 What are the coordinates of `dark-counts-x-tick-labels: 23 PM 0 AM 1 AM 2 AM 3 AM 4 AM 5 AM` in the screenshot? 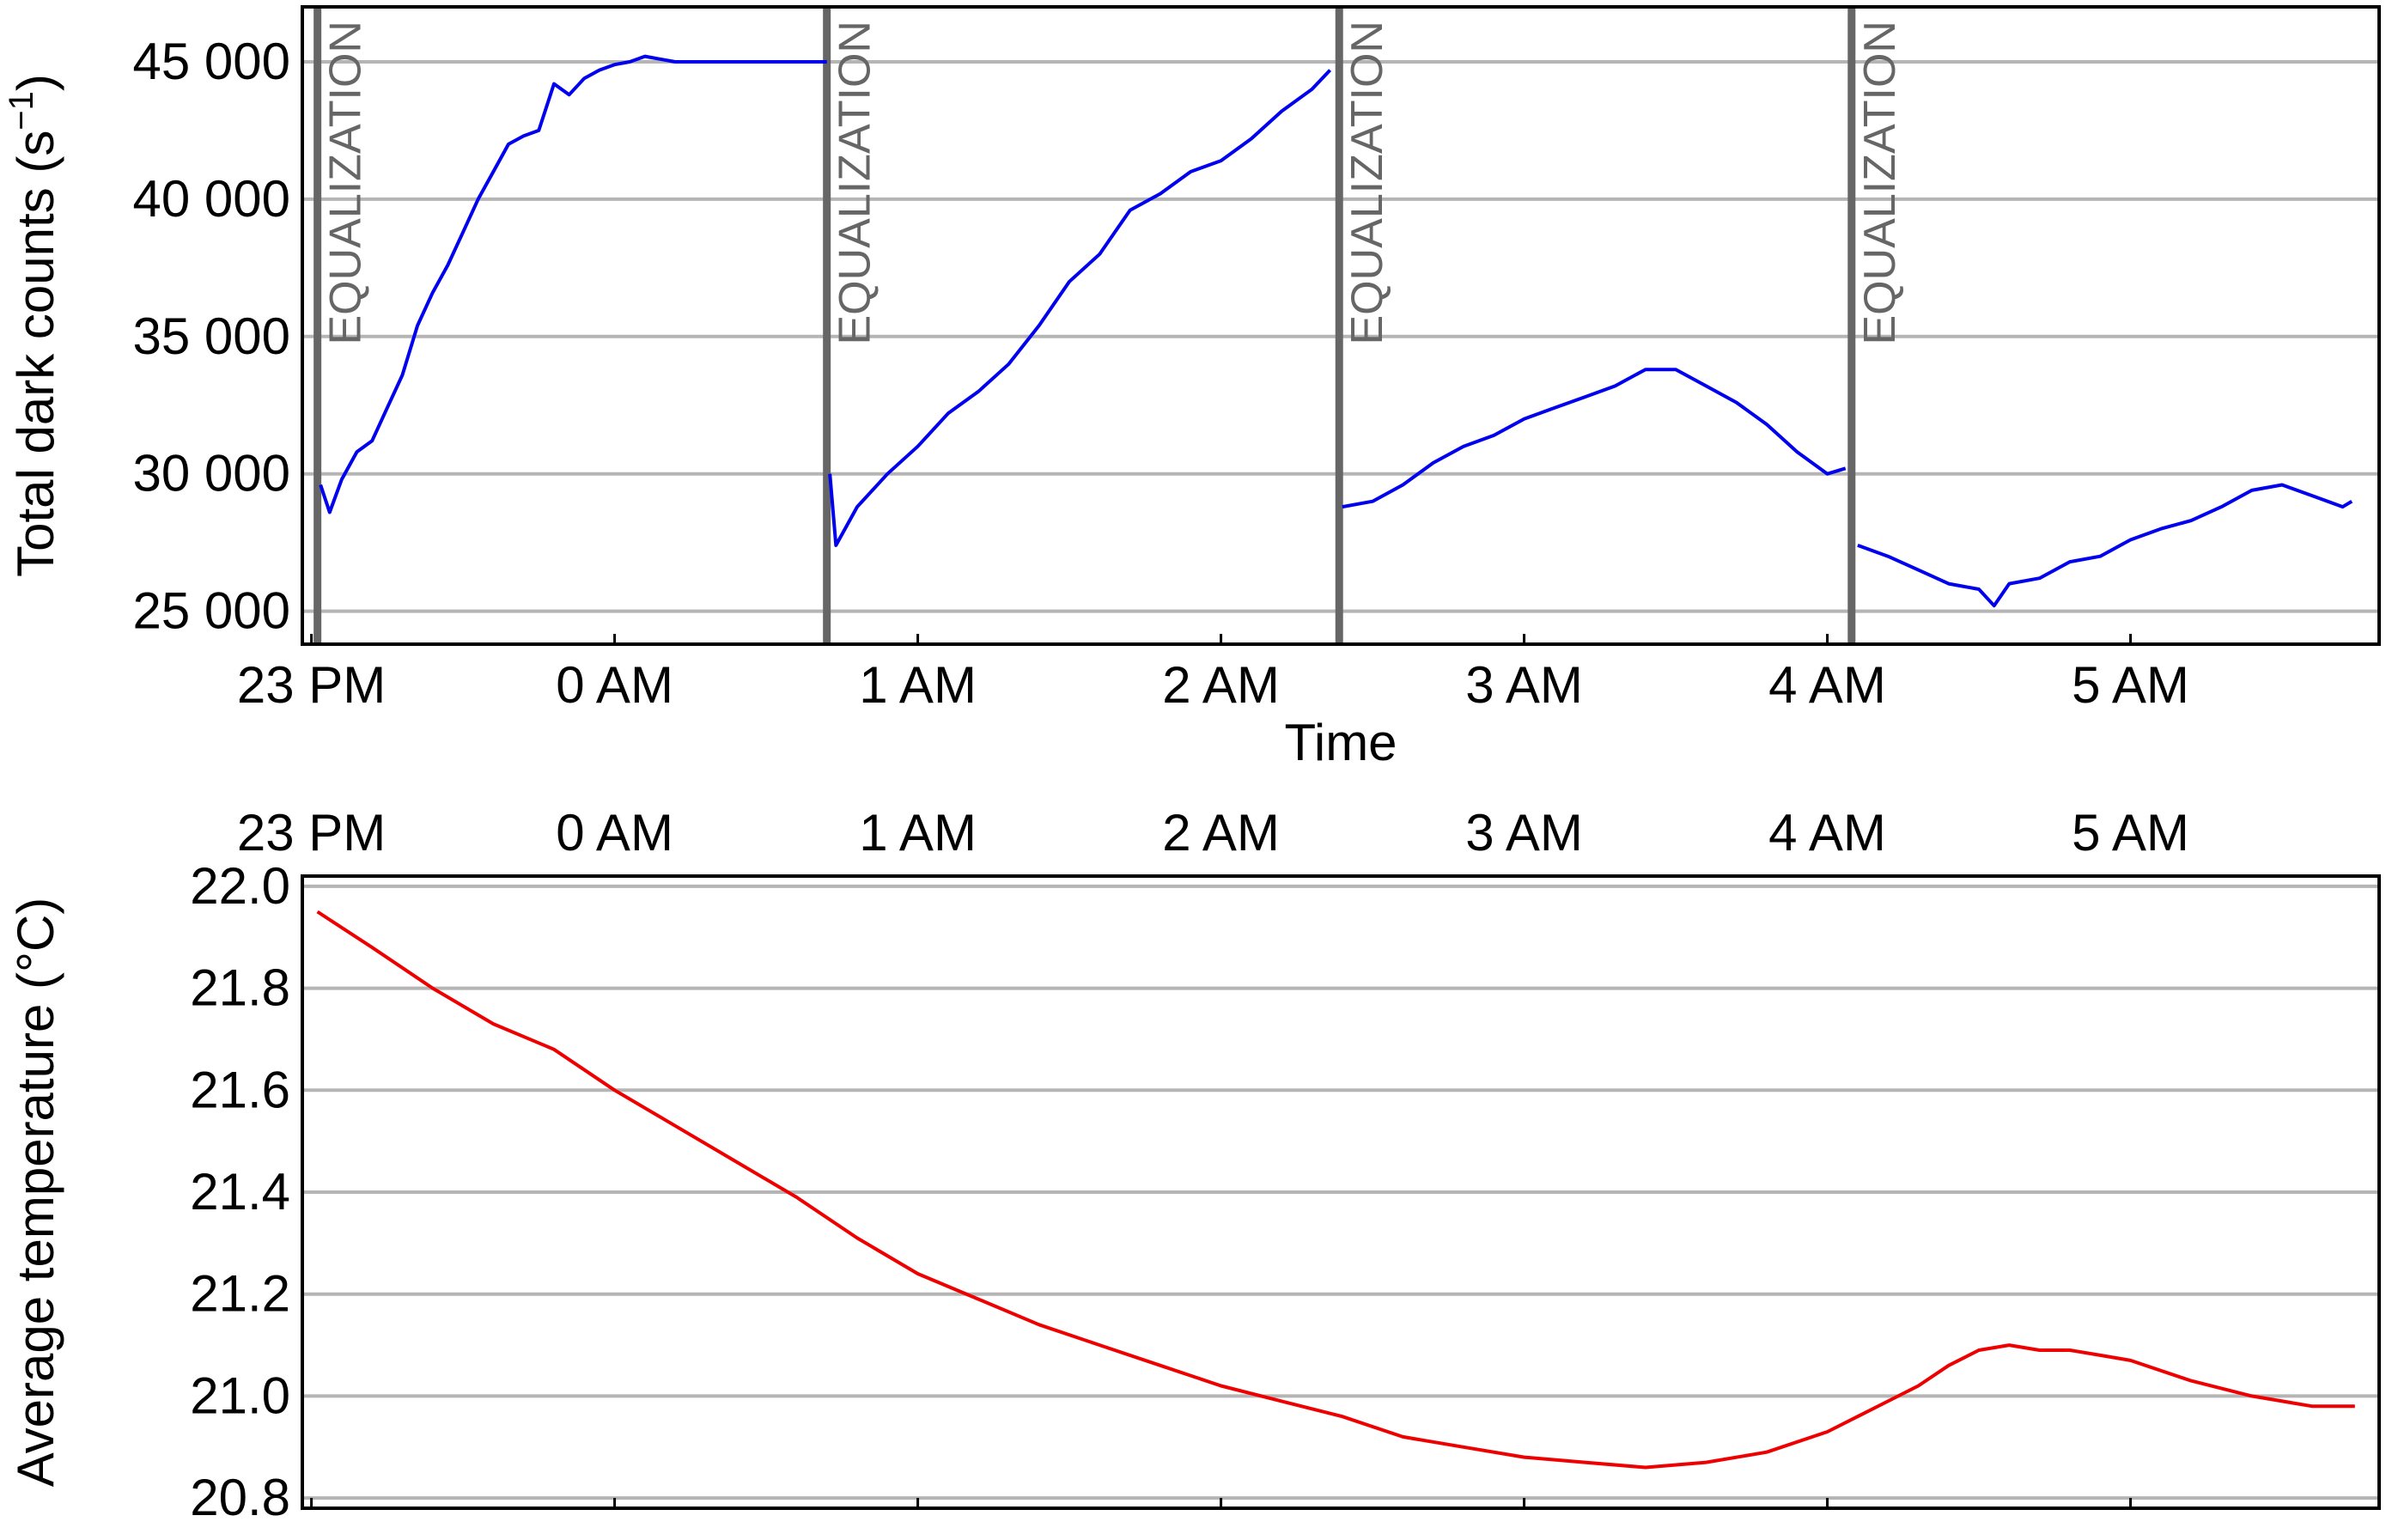 It's located at (1213, 674).